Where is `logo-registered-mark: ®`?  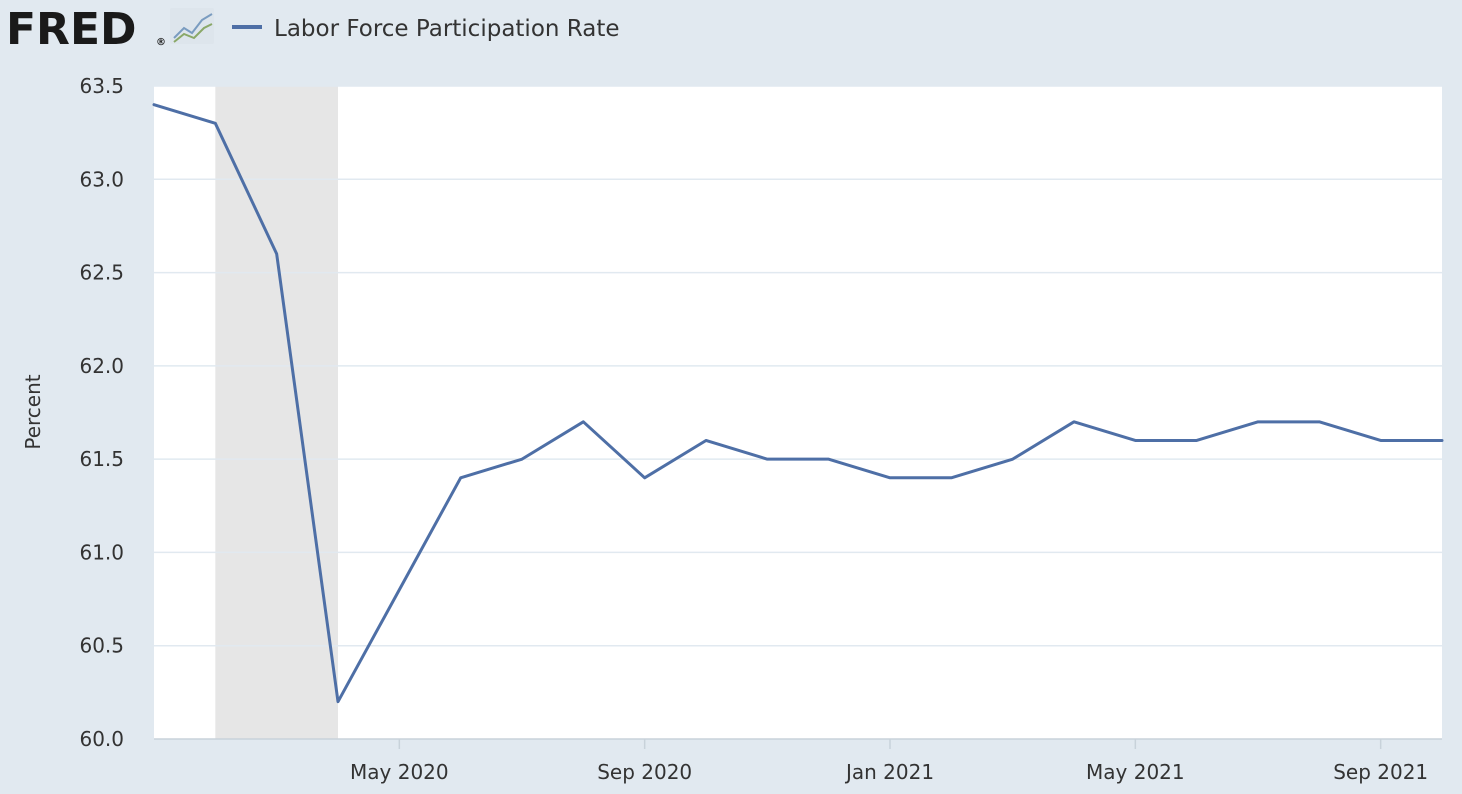
logo-registered-mark: ® is located at coordinates (161, 42).